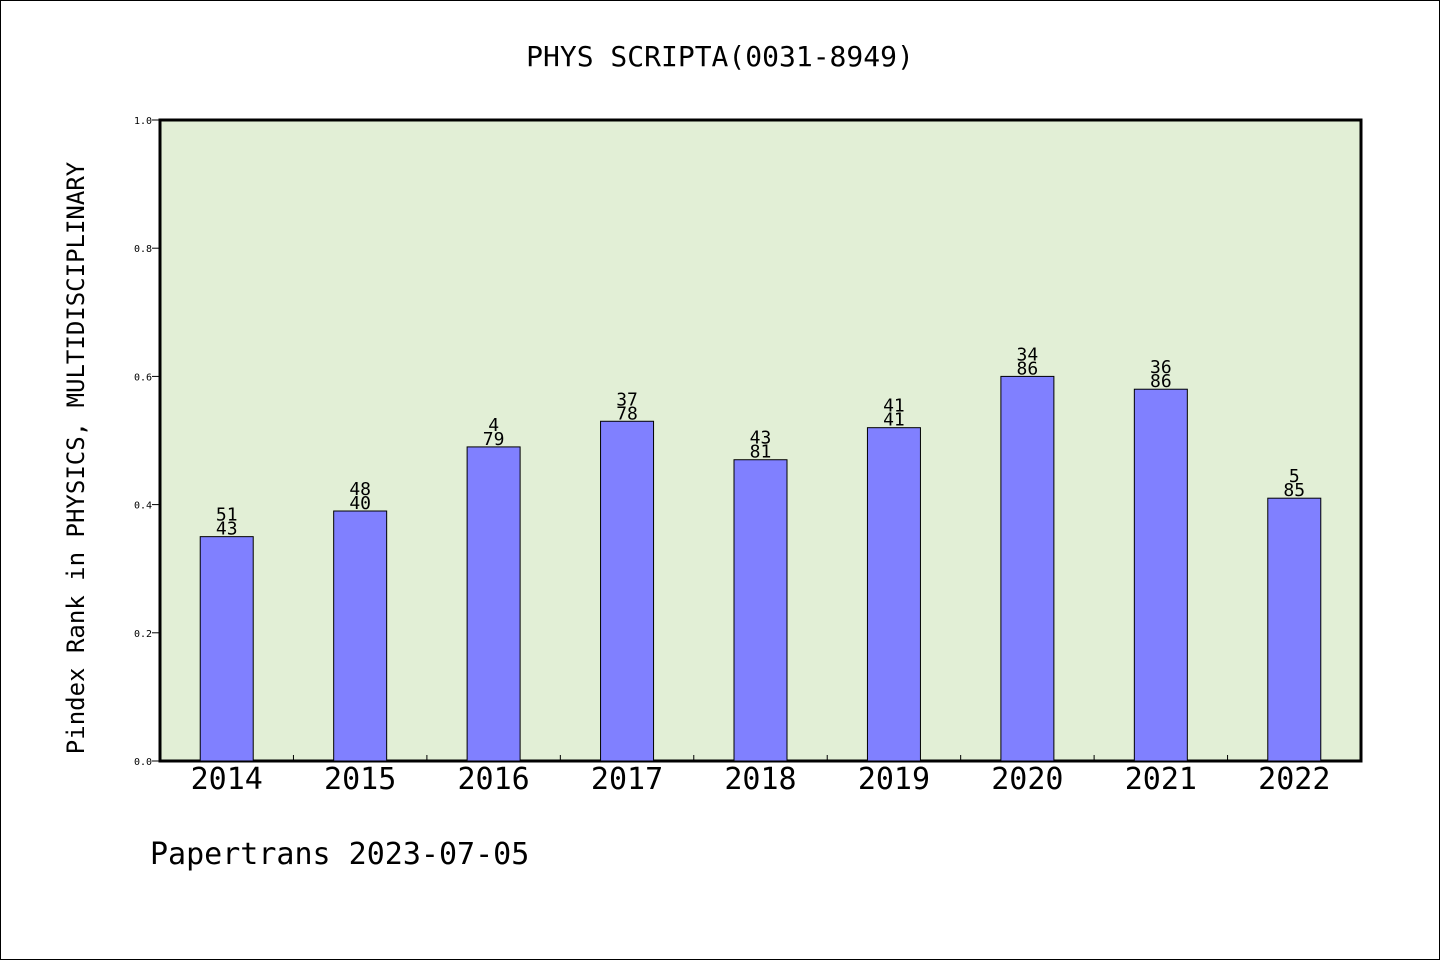  Describe the element at coordinates (494, 439) in the screenshot. I see `bar-value-label: 79` at that location.